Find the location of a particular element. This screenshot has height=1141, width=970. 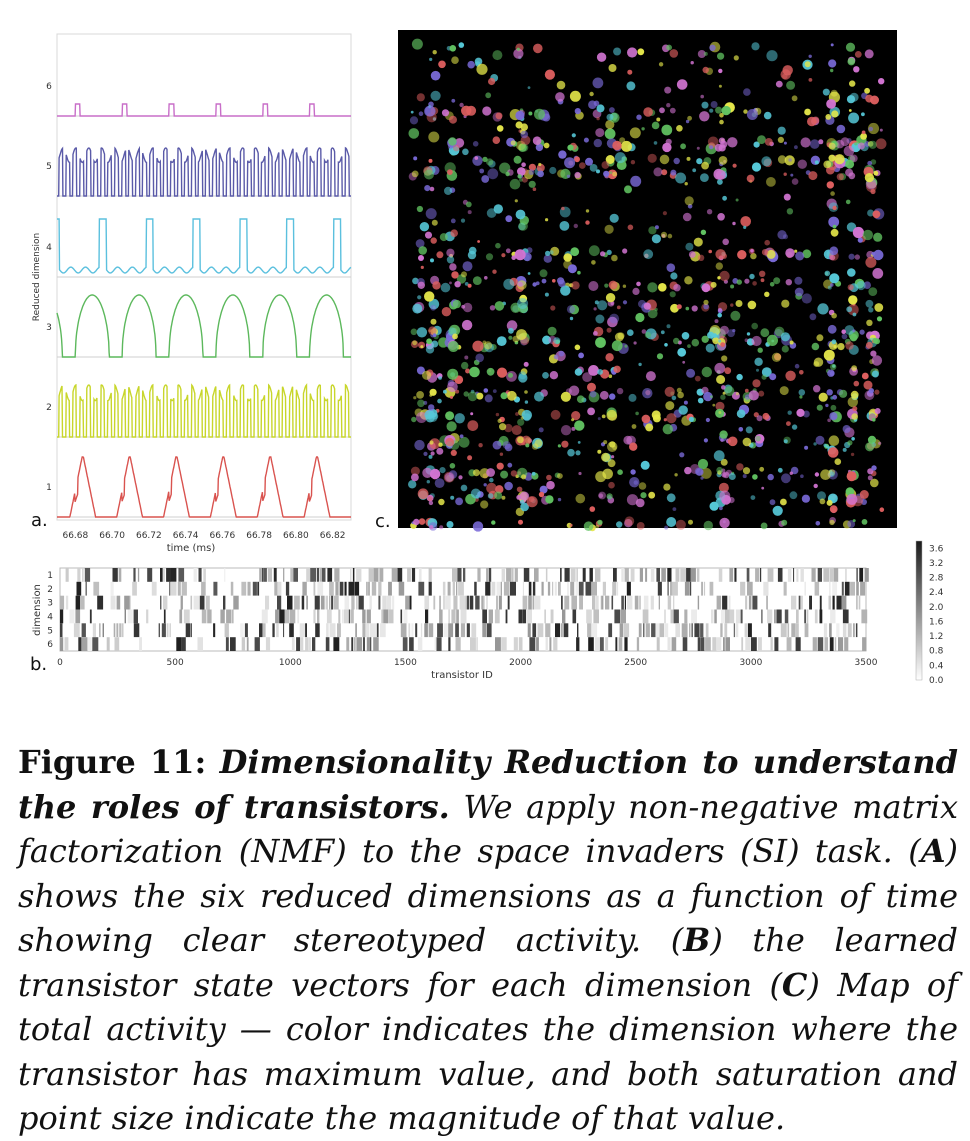

row-label: 1 is located at coordinates (50, 576).